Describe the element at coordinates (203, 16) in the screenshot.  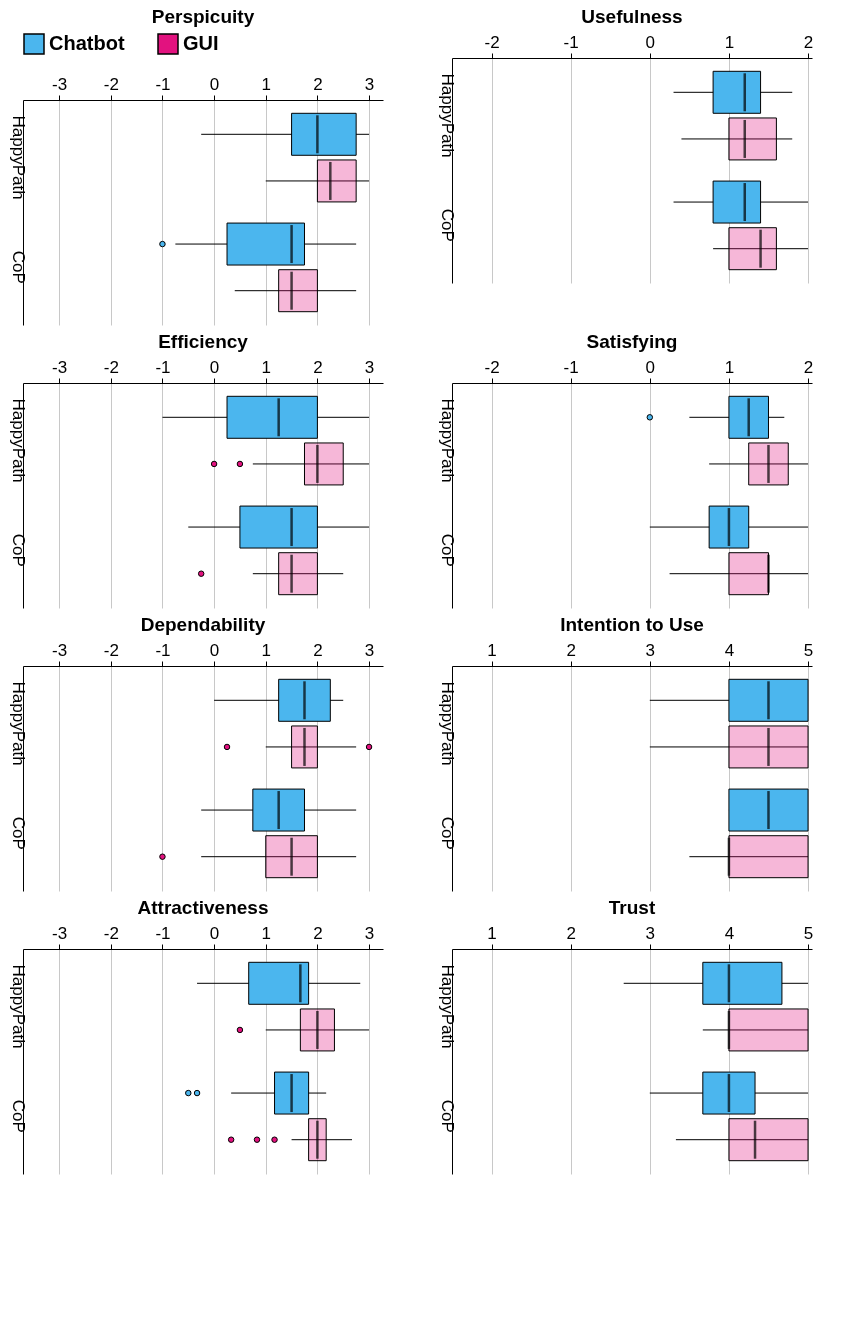
I see `chart-title: Perspicuity` at that location.